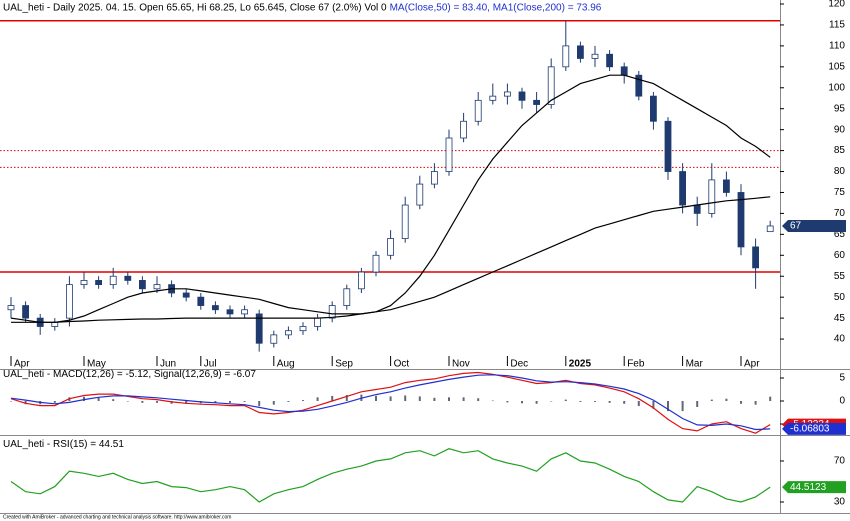  Describe the element at coordinates (836, 5) in the screenshot. I see `y-tick-label: 120` at that location.